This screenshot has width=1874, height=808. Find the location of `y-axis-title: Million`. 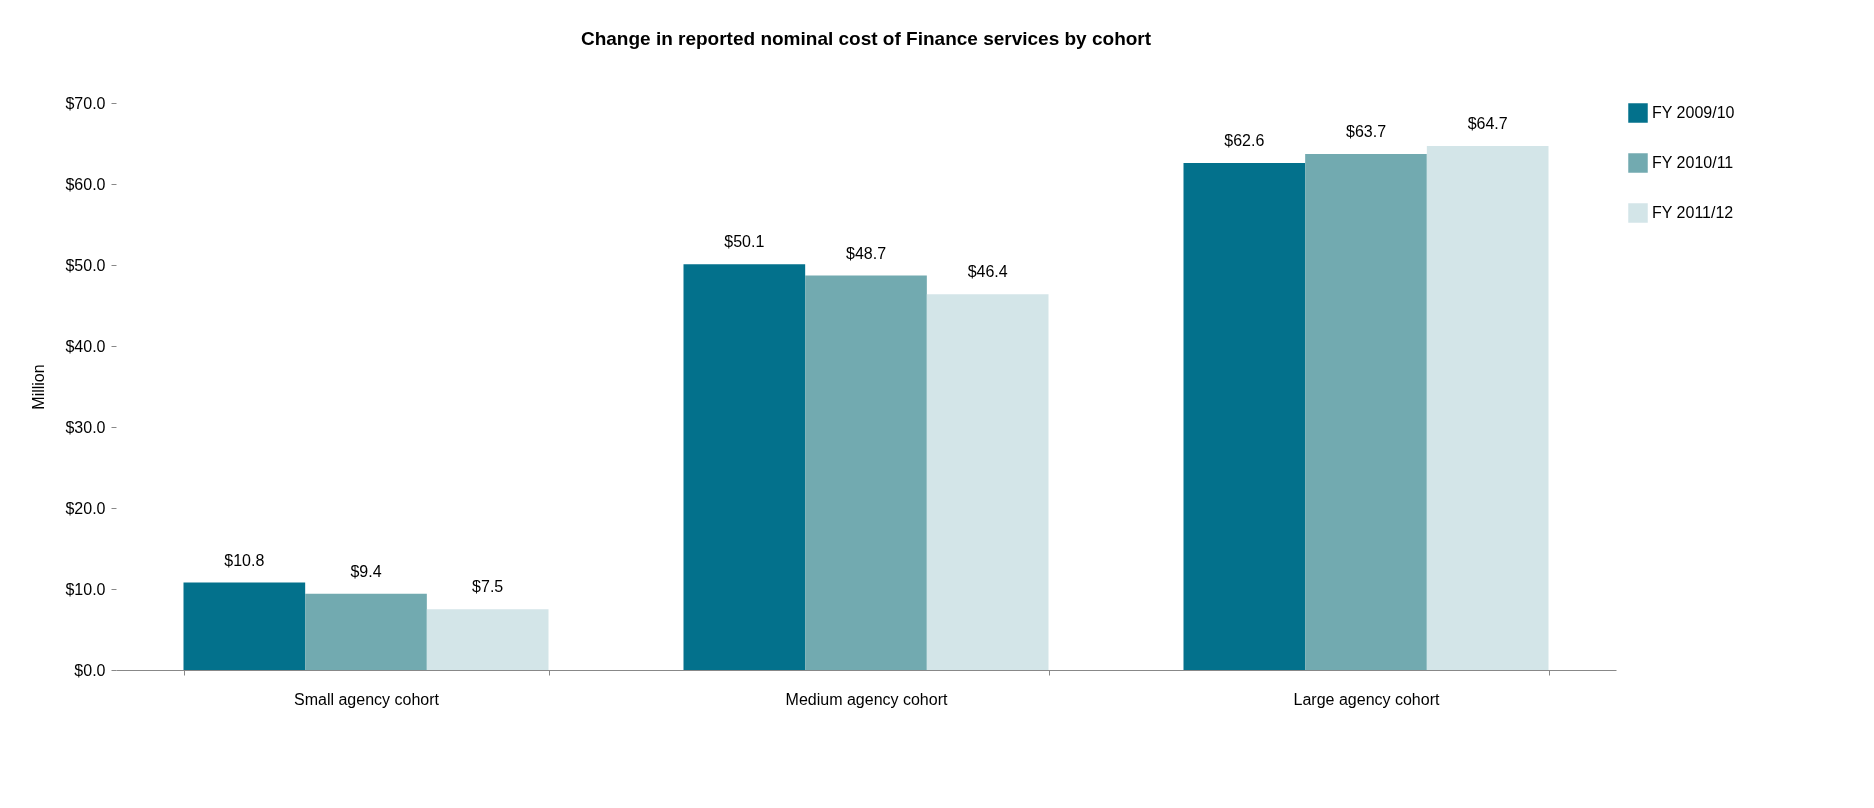

y-axis-title: Million is located at coordinates (39, 387).